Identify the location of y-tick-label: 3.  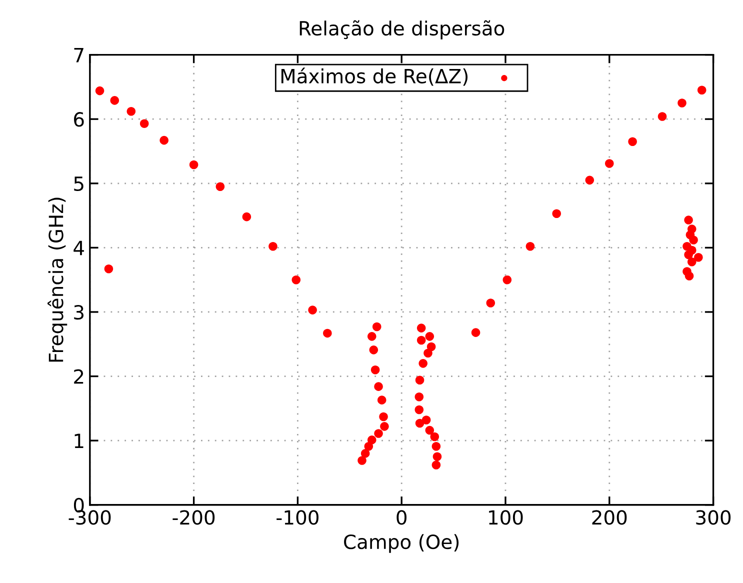
(79, 312).